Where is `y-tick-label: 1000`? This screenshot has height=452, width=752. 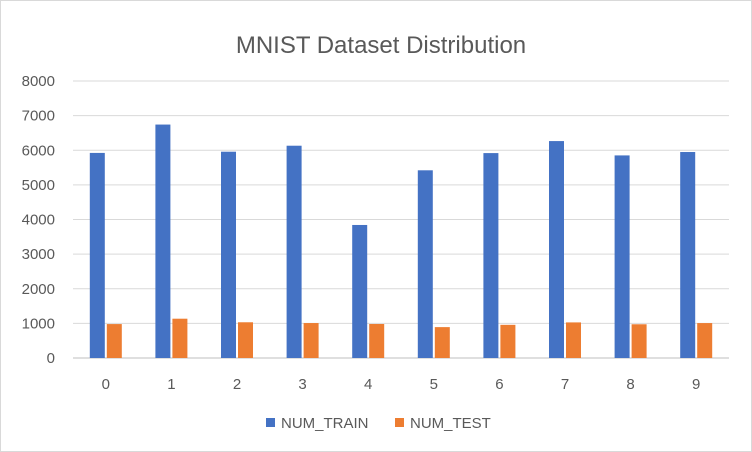 y-tick-label: 1000 is located at coordinates (38, 323).